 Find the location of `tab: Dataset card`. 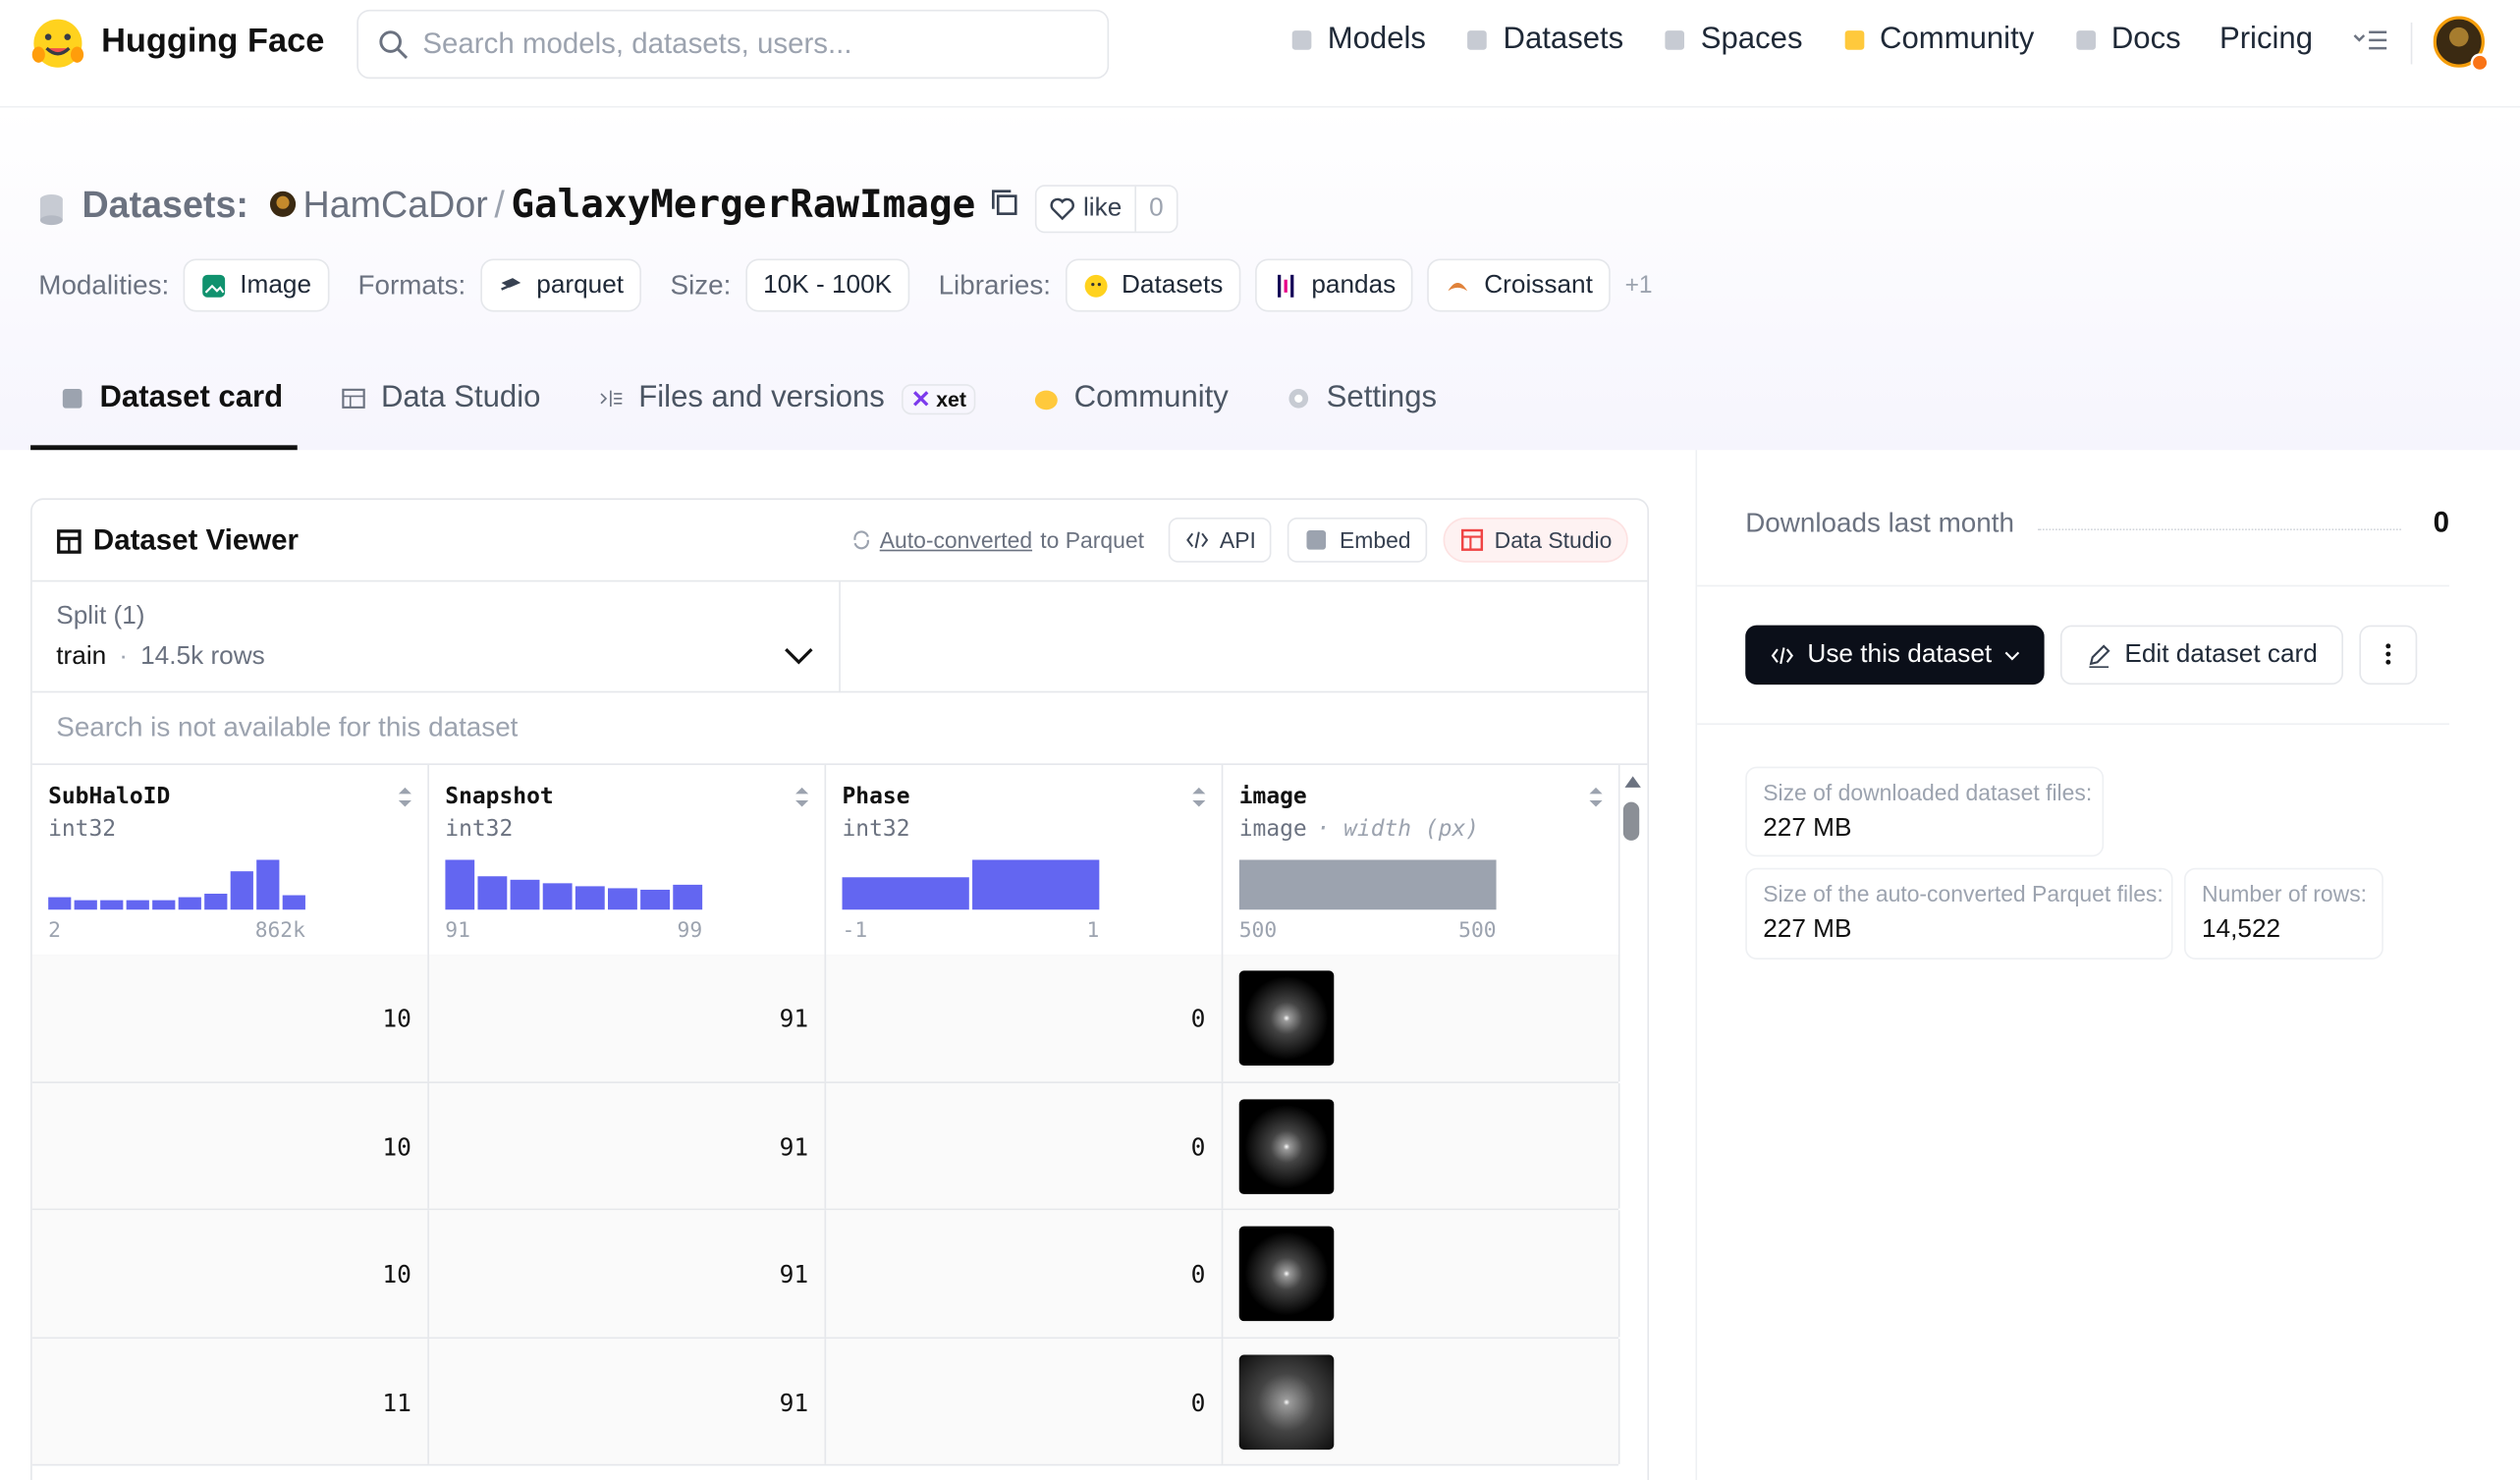

tab: Dataset card is located at coordinates (172, 398).